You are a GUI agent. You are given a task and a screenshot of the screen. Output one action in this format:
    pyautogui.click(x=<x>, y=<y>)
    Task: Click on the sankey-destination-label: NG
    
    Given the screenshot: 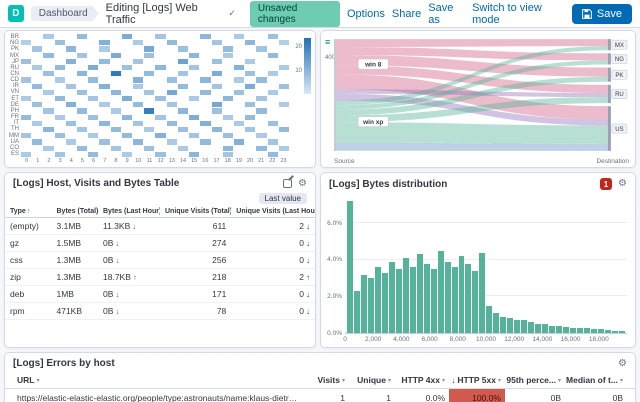 What is the action you would take?
    pyautogui.click(x=619, y=60)
    